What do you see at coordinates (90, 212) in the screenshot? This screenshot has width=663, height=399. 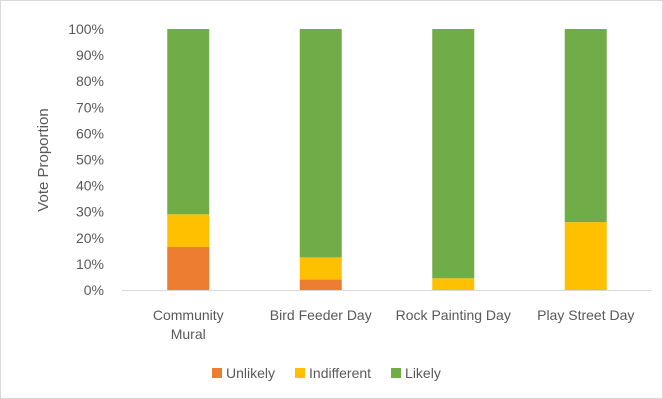 I see `y-tick-label: 30%` at bounding box center [90, 212].